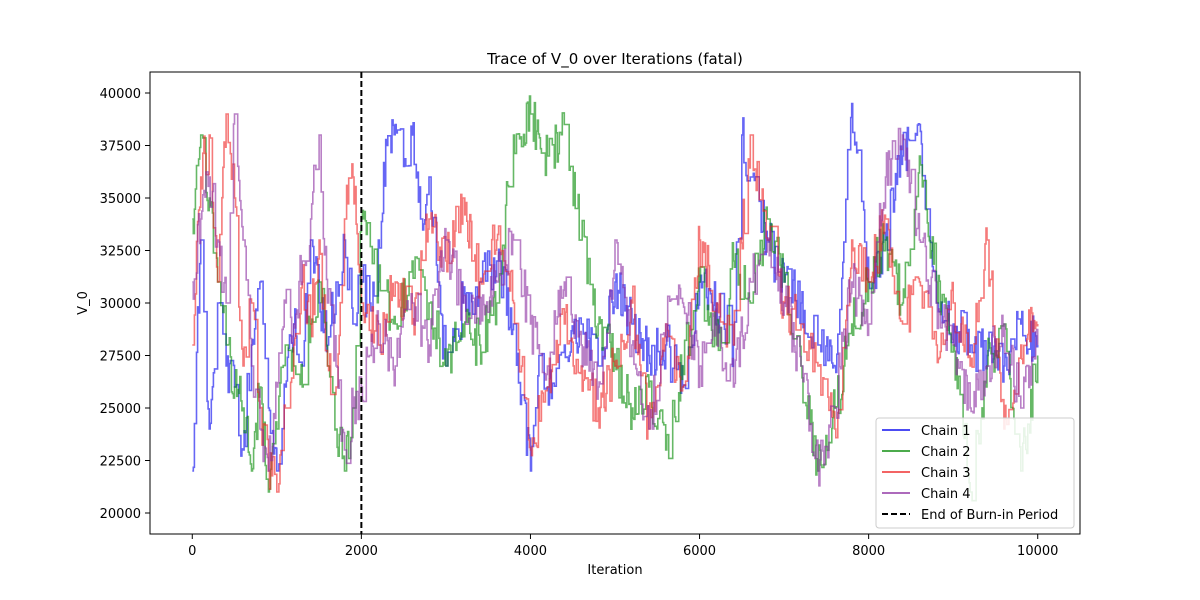  I want to click on y-tick-label: 30000, so click(120, 304).